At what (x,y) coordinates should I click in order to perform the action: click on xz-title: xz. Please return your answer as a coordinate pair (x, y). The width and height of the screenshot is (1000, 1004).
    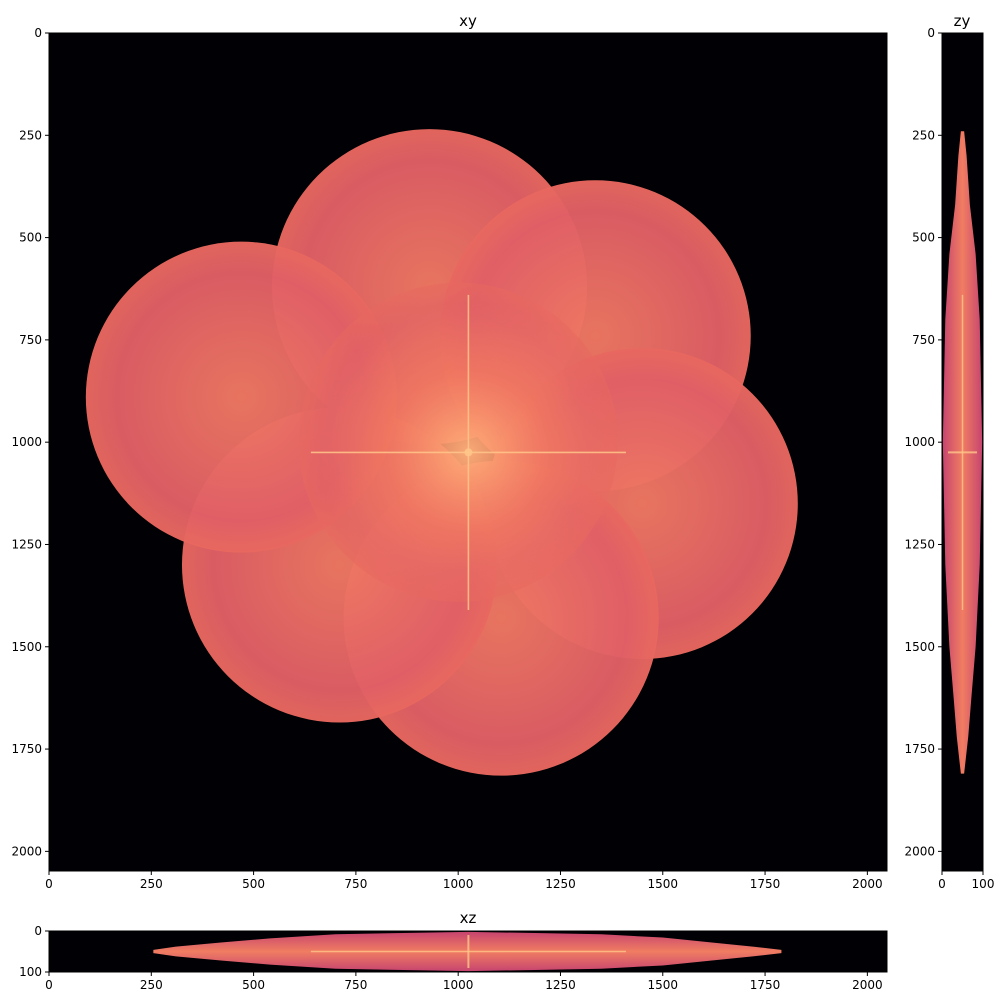
    Looking at the image, I should click on (468, 918).